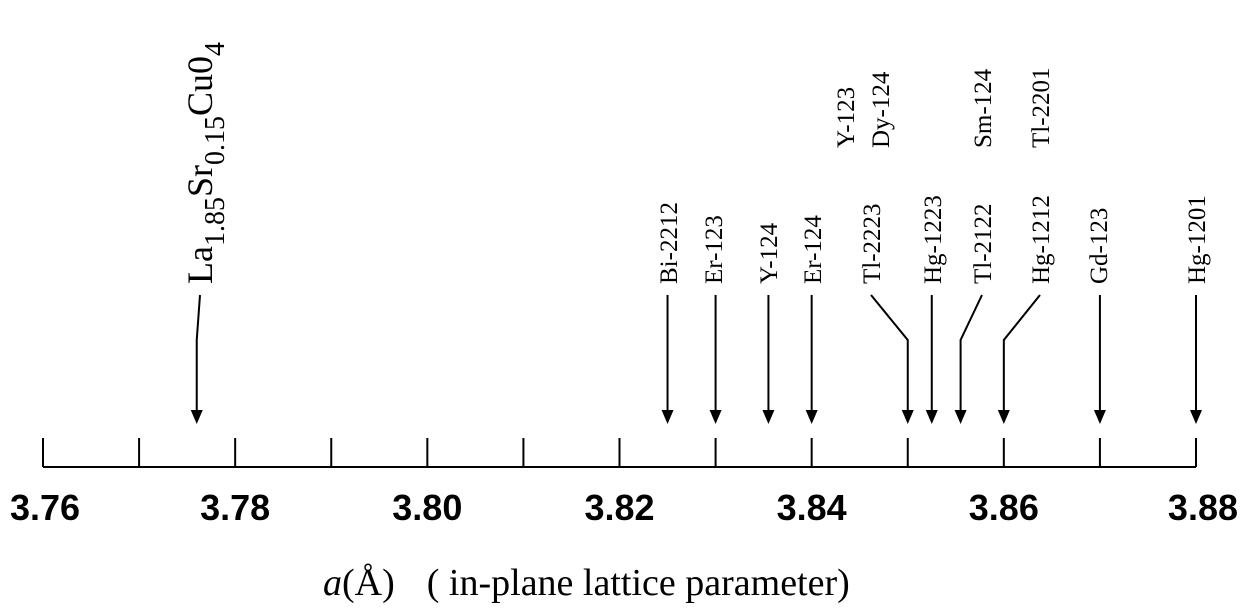 This screenshot has width=1244, height=609. Describe the element at coordinates (638, 583) in the screenshot. I see `axis-description: ( in-plane lattice parameter)` at that location.